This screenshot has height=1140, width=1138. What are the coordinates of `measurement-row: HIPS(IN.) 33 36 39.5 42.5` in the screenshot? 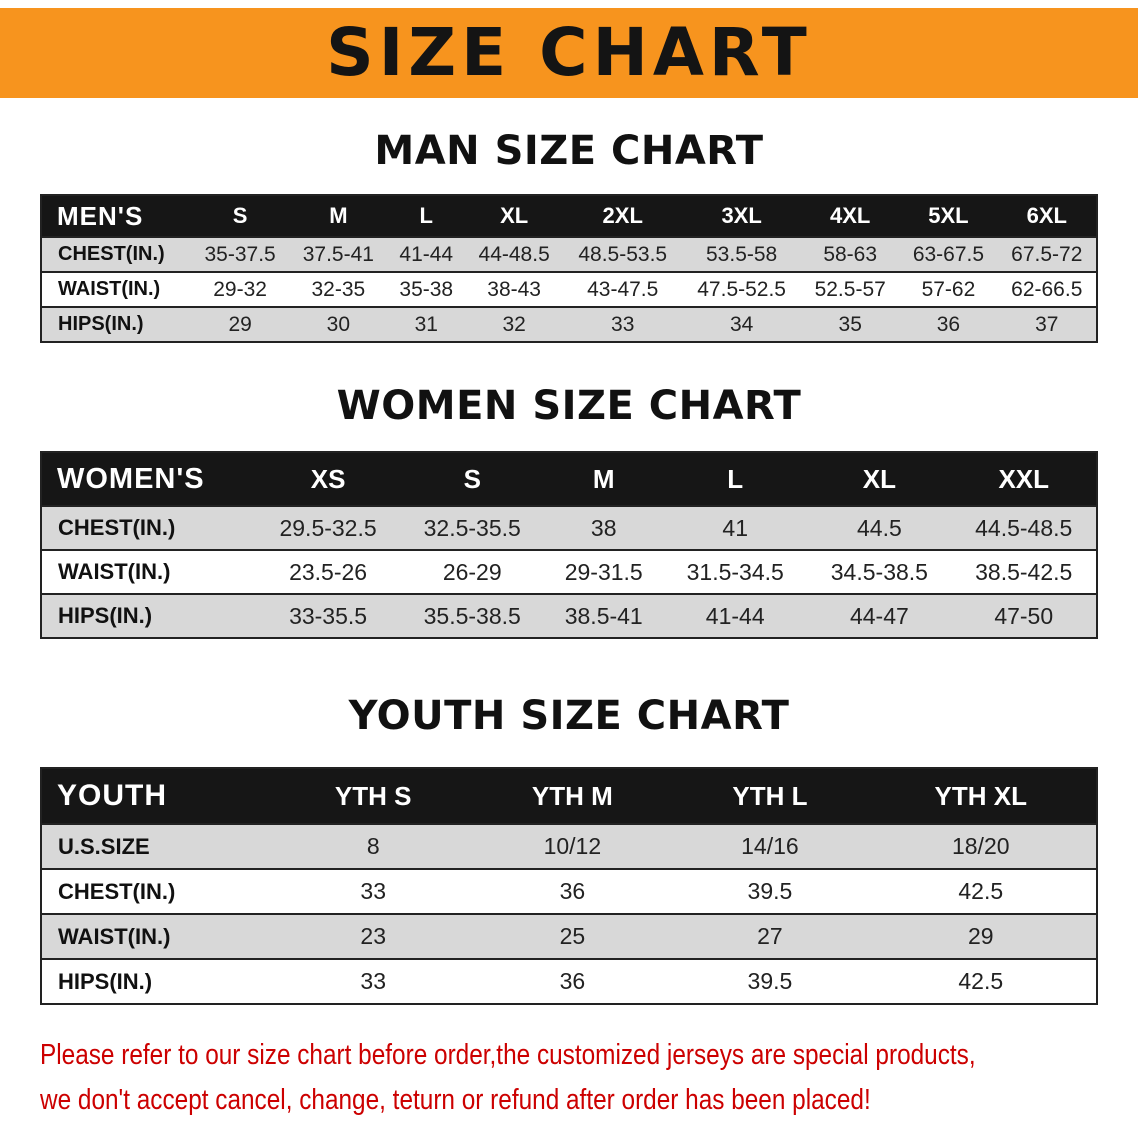 It's located at (569, 981).